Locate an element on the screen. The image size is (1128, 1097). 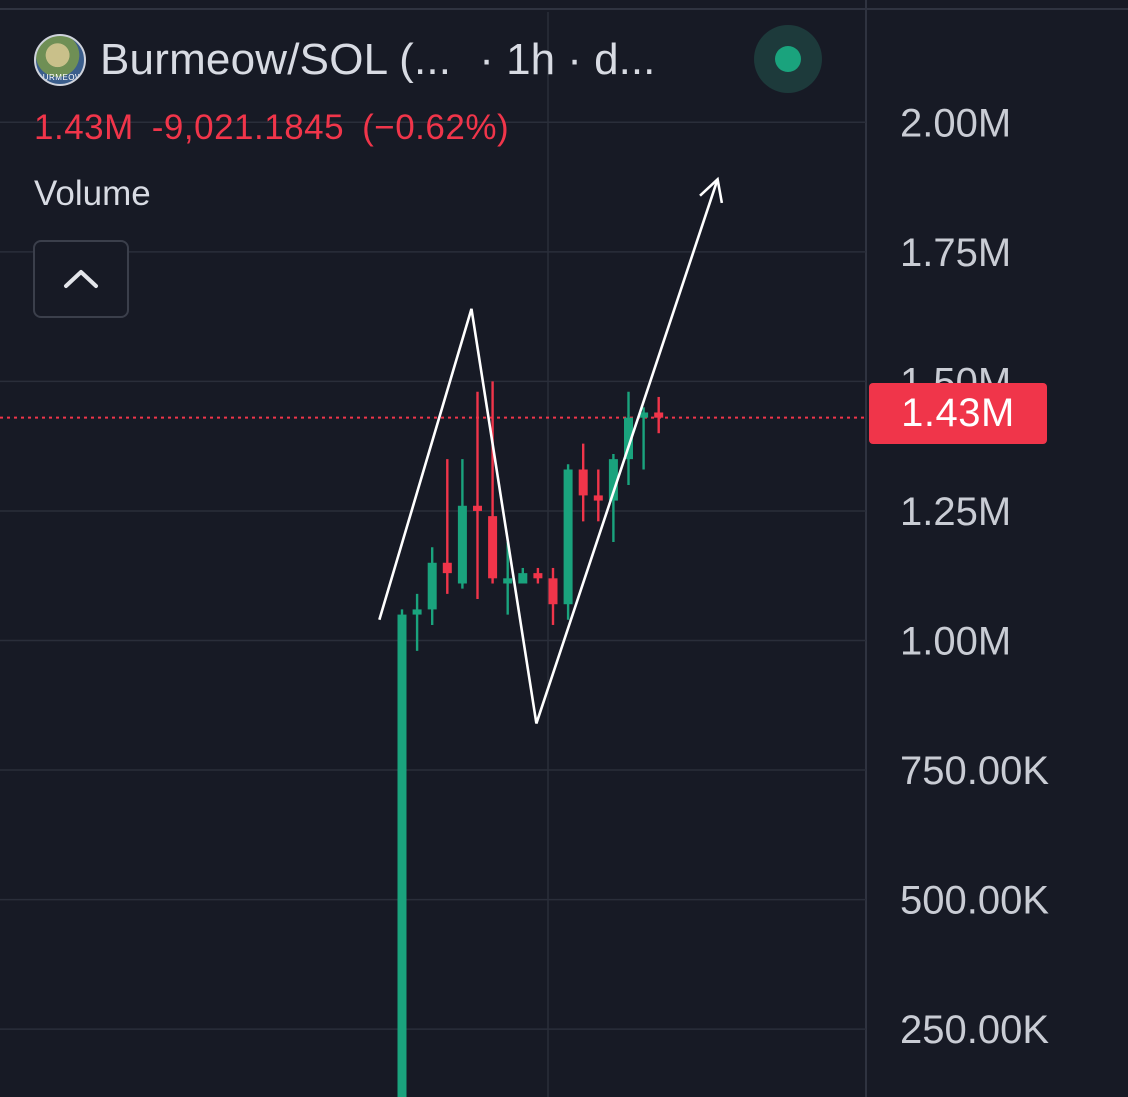
y-tick-label: 1.00M is located at coordinates (955, 642).